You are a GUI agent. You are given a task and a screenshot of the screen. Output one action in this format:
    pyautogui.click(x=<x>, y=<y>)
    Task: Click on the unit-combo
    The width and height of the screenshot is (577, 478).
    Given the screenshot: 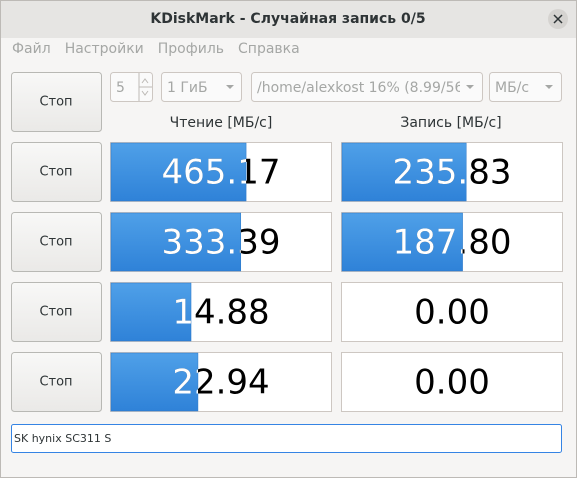 What is the action you would take?
    pyautogui.click(x=525, y=87)
    